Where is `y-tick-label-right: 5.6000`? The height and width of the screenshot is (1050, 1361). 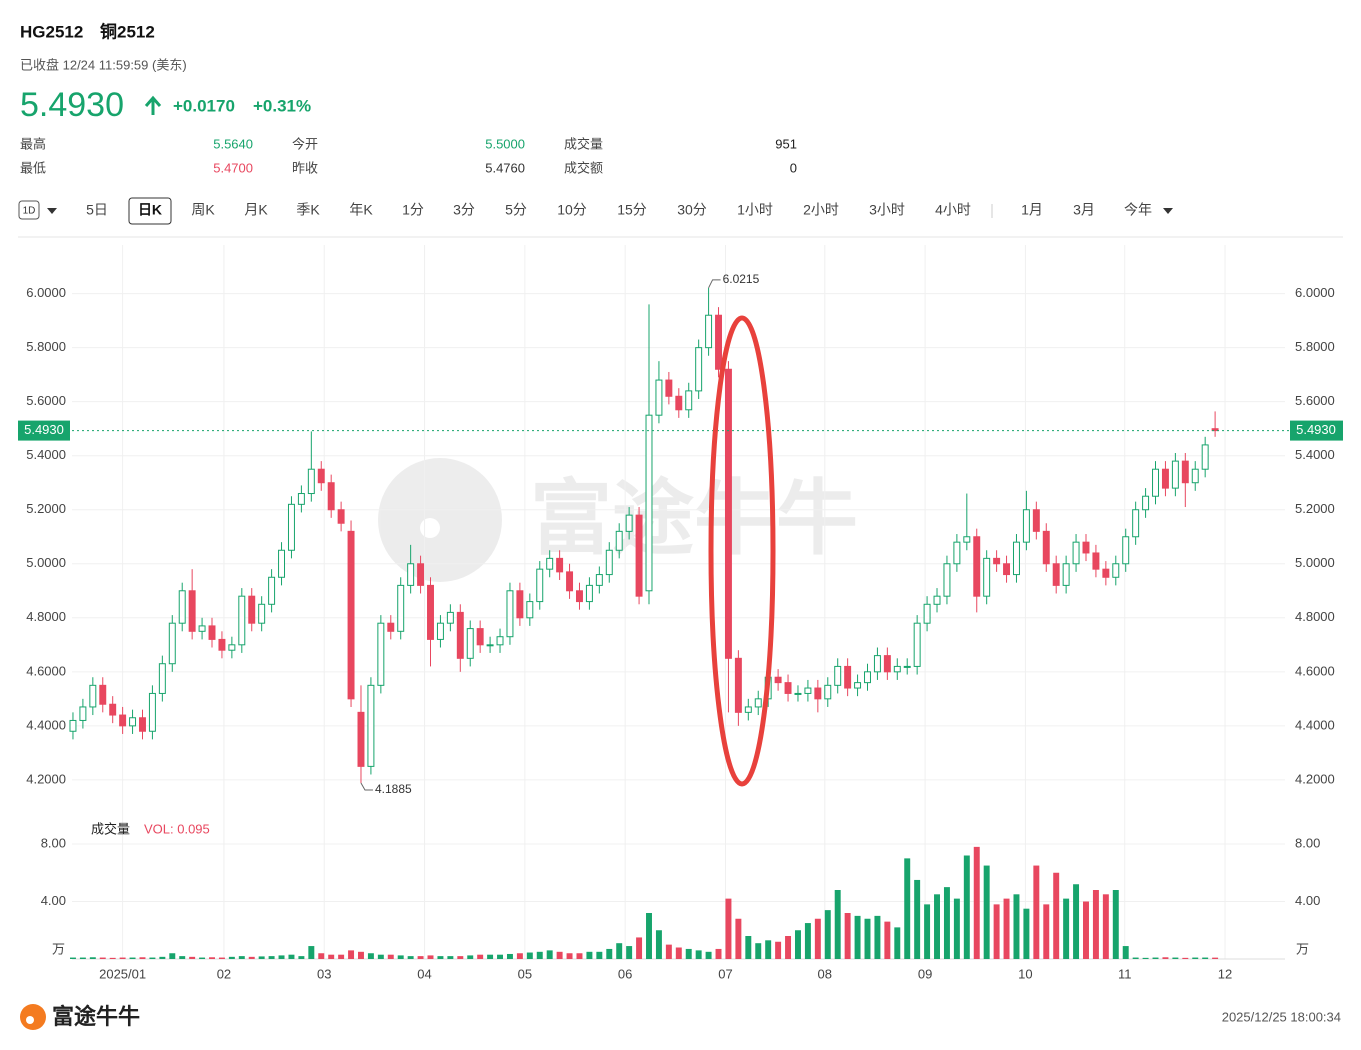 y-tick-label-right: 5.6000 is located at coordinates (1315, 400).